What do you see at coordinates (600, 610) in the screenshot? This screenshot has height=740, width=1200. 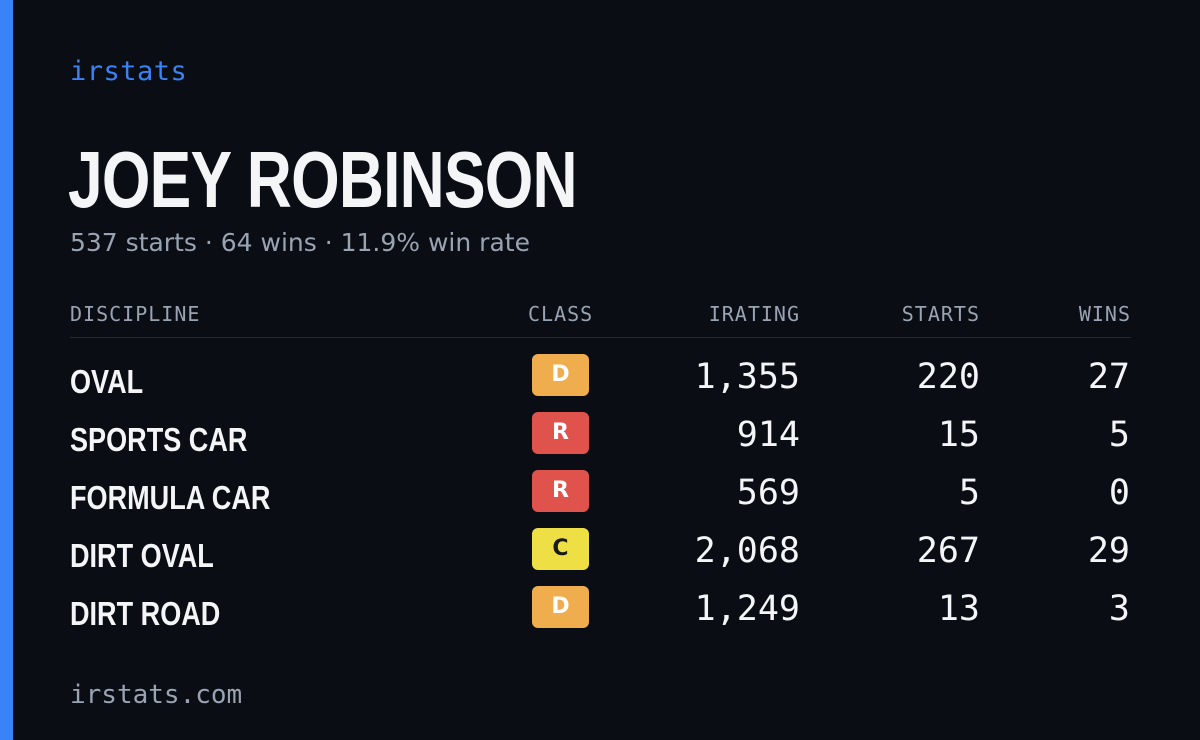 I see `table-row: DIRT ROAD D 1,249 13 3` at bounding box center [600, 610].